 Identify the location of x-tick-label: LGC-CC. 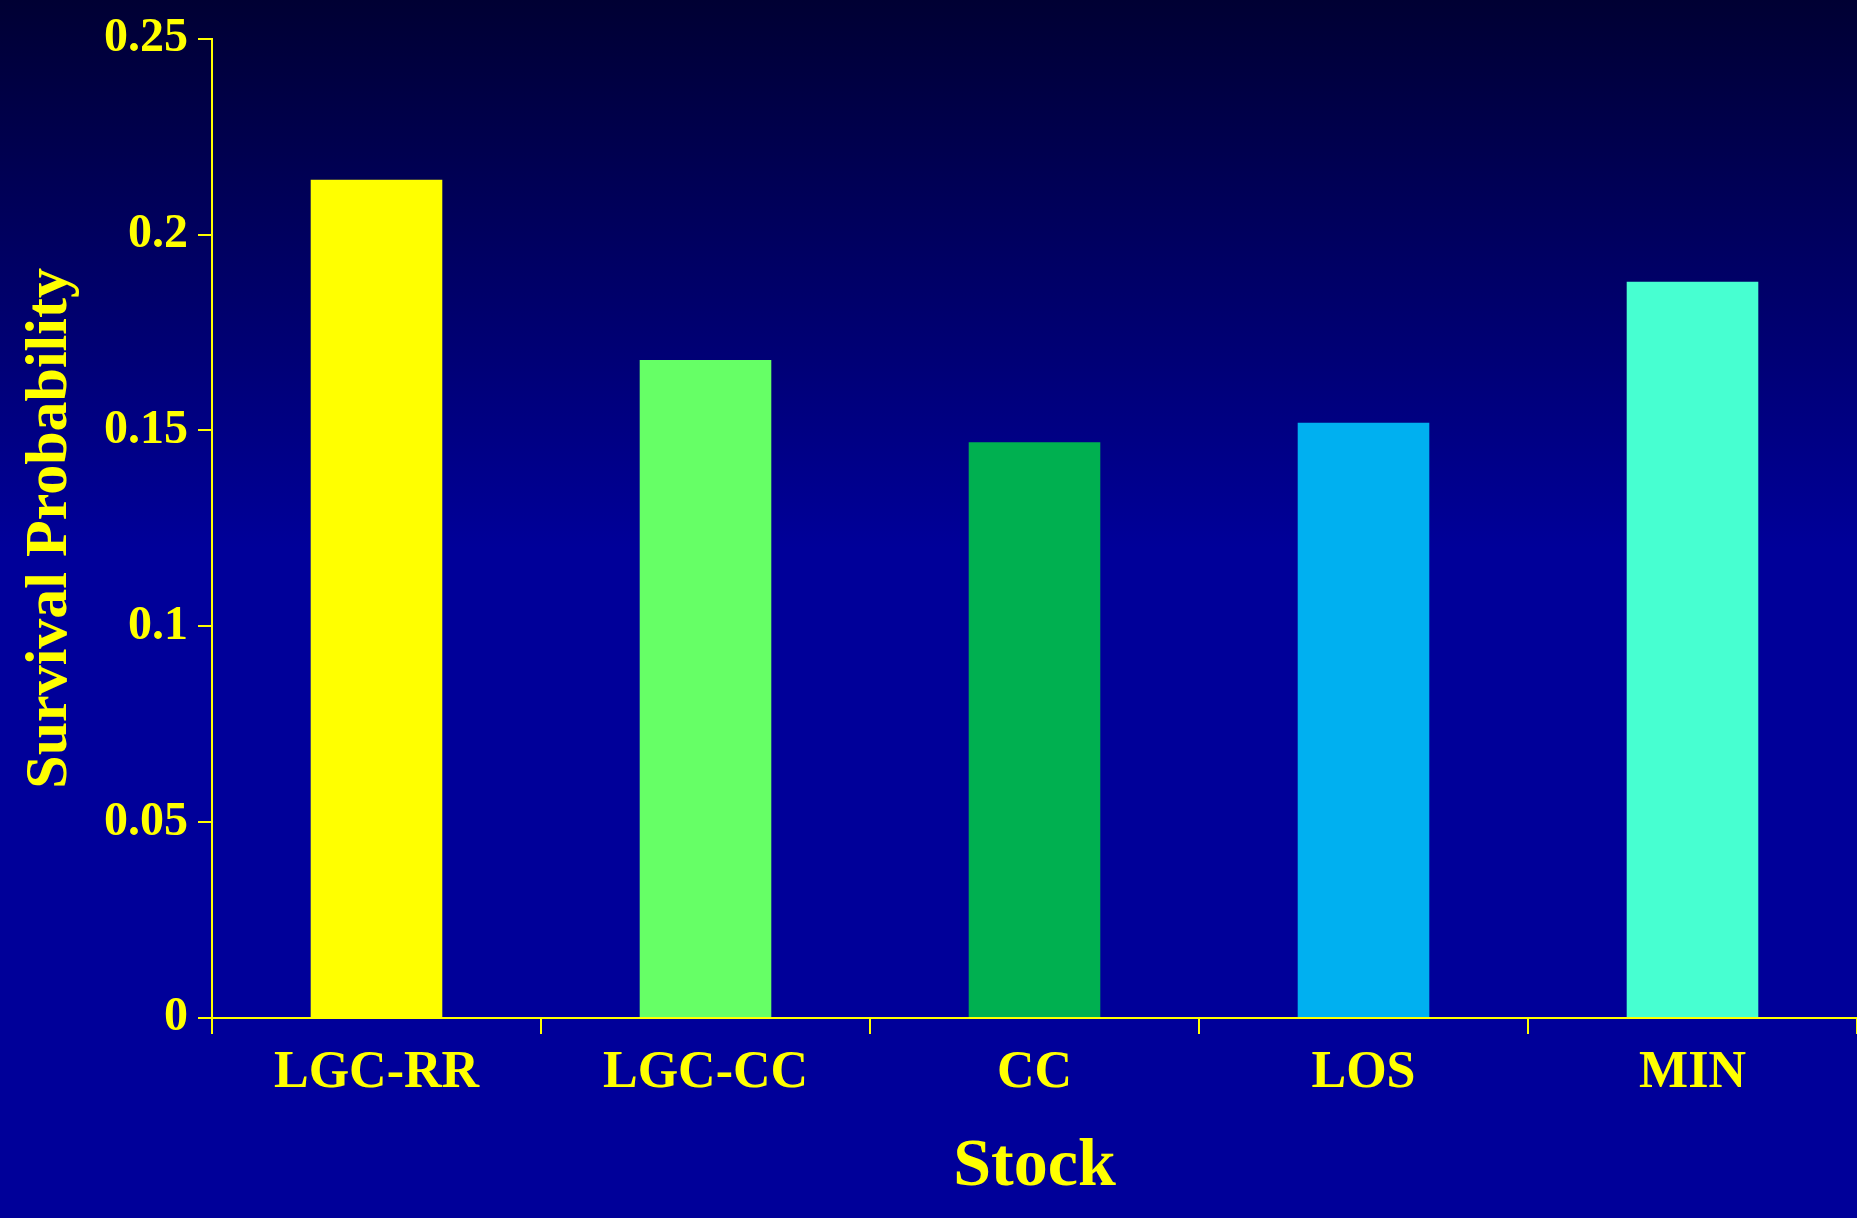
(705, 1069).